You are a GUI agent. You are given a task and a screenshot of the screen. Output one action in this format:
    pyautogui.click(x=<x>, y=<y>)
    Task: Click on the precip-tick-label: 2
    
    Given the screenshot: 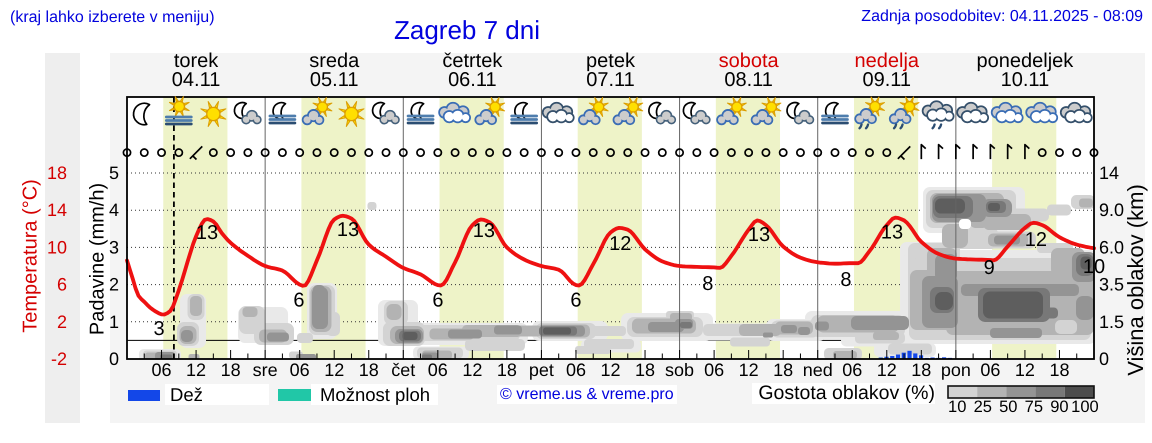 What is the action you would take?
    pyautogui.click(x=114, y=285)
    